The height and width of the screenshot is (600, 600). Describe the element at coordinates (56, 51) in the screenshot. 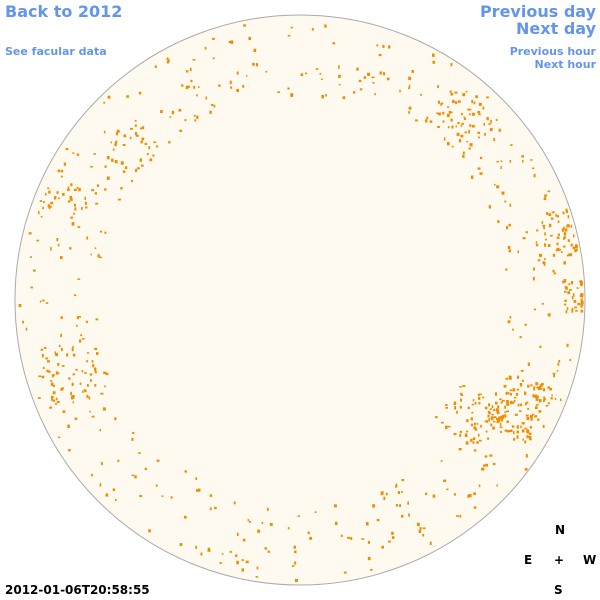

I see `facular-link: See facular data` at that location.